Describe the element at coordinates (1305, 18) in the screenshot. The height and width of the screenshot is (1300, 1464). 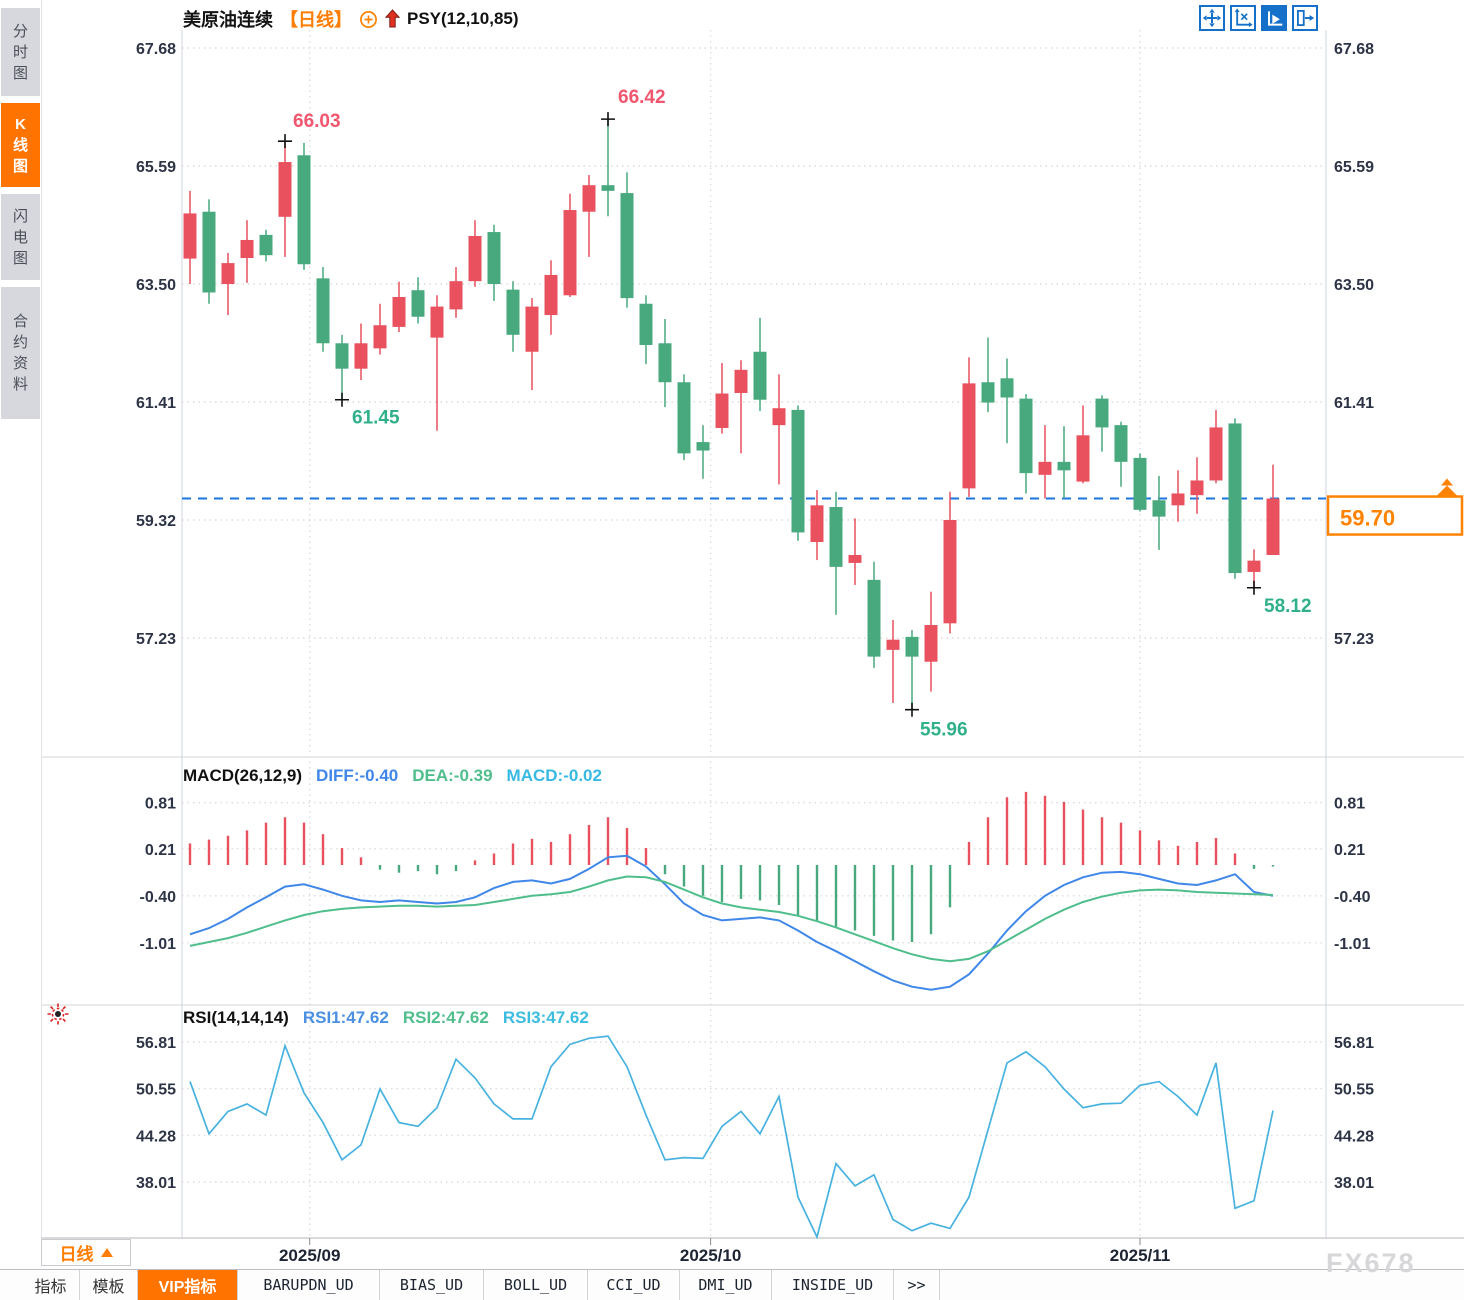
I see `jump-to-latest-icon` at that location.